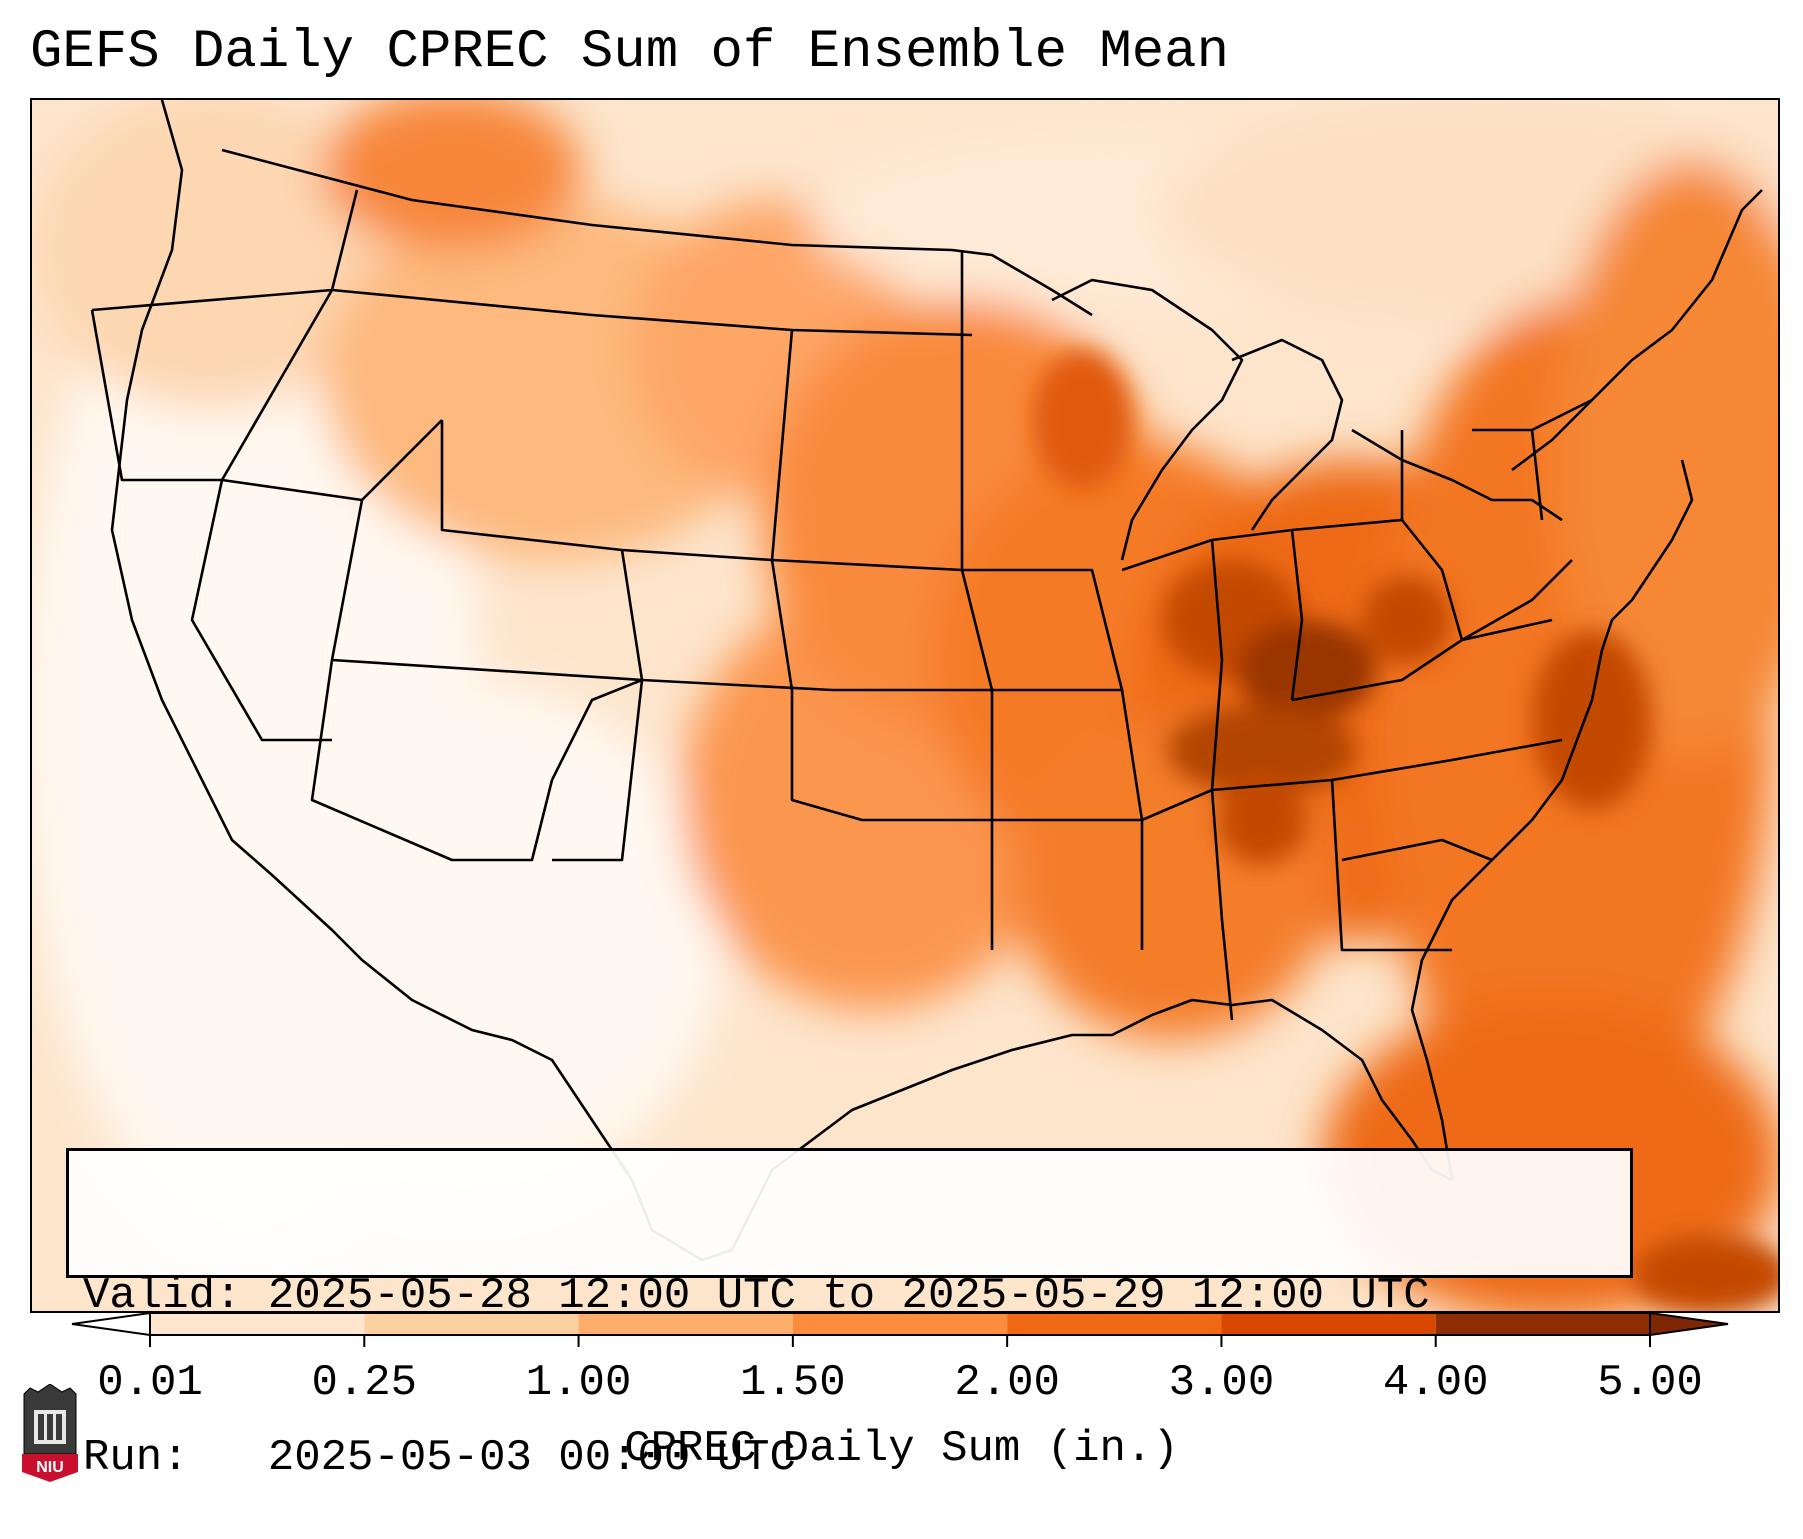 The height and width of the screenshot is (1539, 1803). Describe the element at coordinates (50, 1467) in the screenshot. I see `svg-text: NIU` at that location.